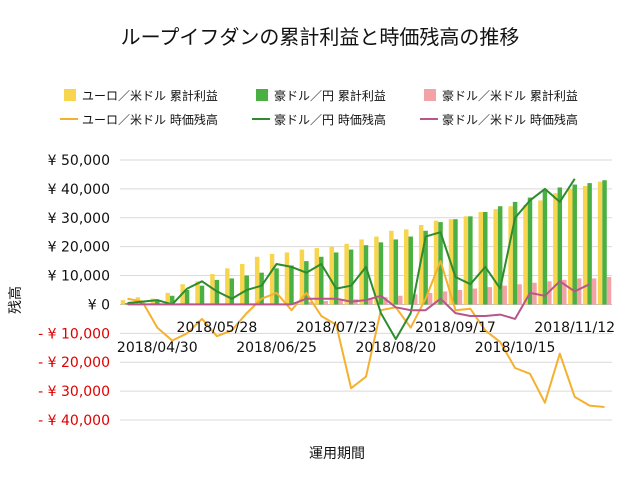 Image resolution: width=640 pixels, height=480 pixels. Describe the element at coordinates (515, 348) in the screenshot. I see `x-tick-label: 2018/10/15` at that location.